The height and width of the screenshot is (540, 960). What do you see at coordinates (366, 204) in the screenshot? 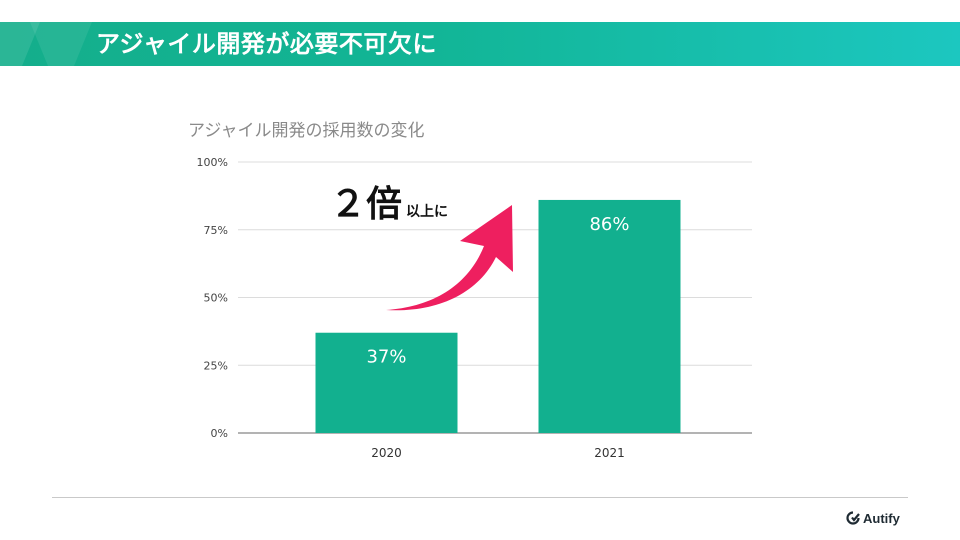
I see `callout-big-text: ２倍` at bounding box center [366, 204].